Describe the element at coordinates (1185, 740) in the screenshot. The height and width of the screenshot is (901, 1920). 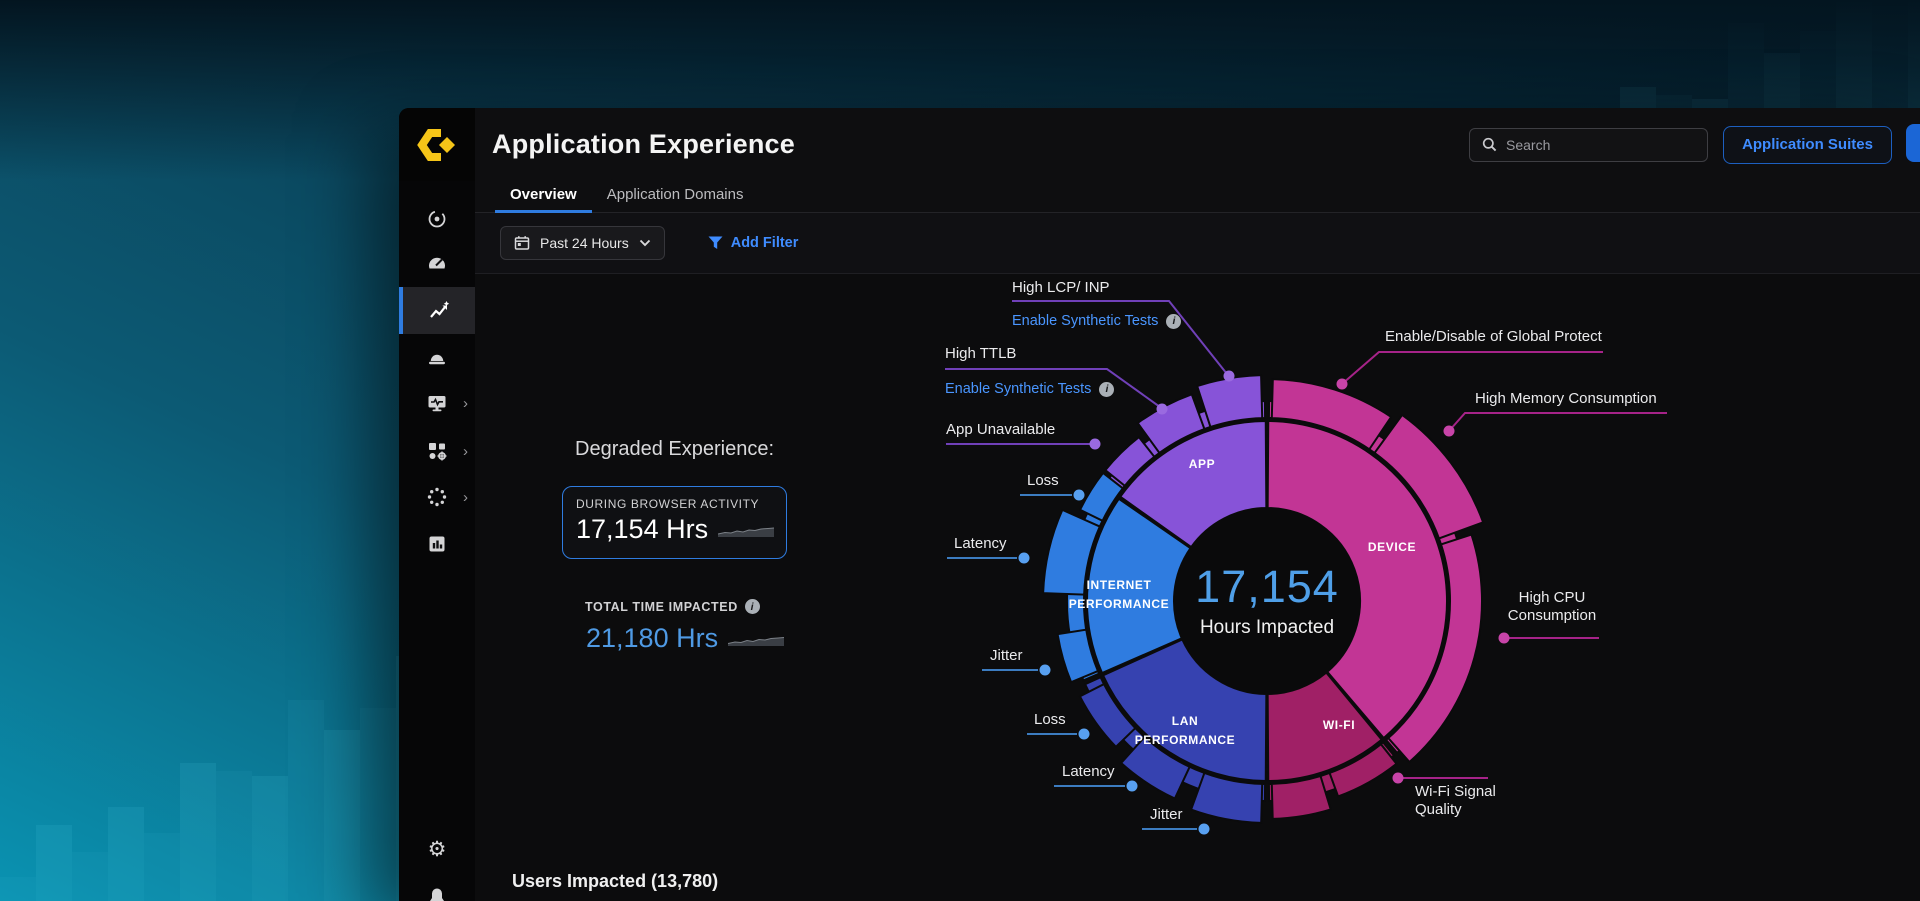
I see `segment-label-lan: PERFORMANCE` at that location.